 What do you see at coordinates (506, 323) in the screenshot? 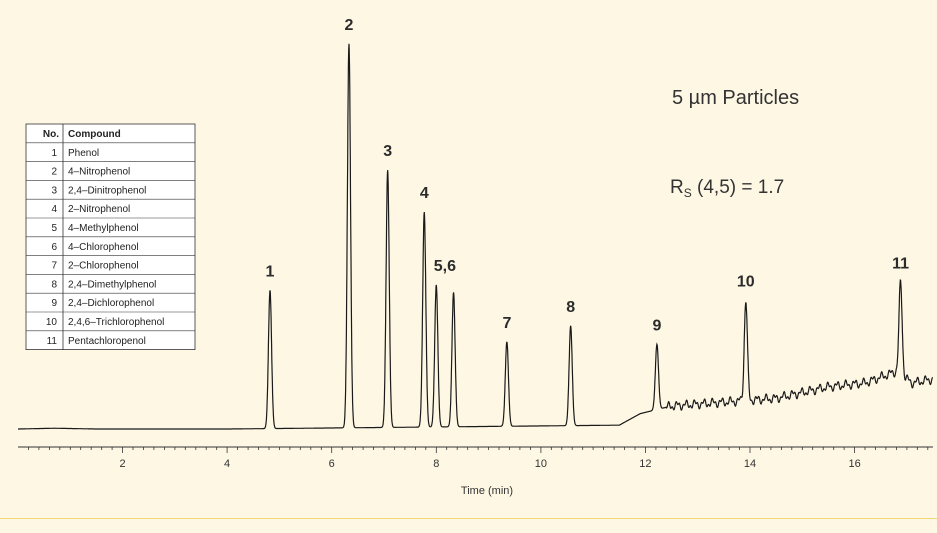
I see `peak-label-7: 7` at bounding box center [506, 323].